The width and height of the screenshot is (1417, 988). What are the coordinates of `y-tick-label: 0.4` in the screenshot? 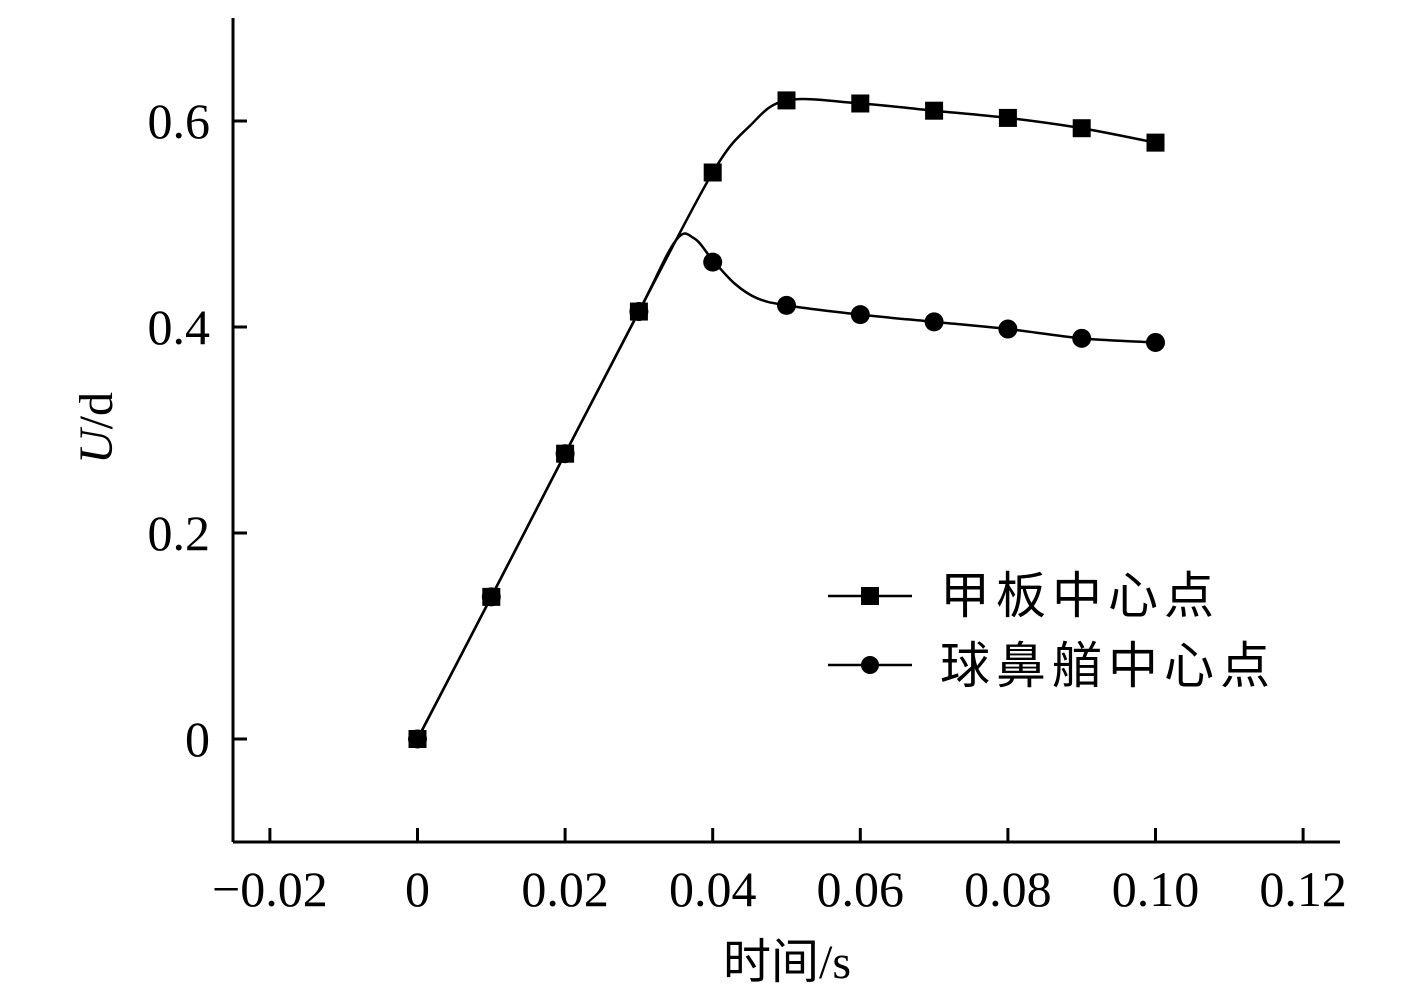 It's located at (179, 327).